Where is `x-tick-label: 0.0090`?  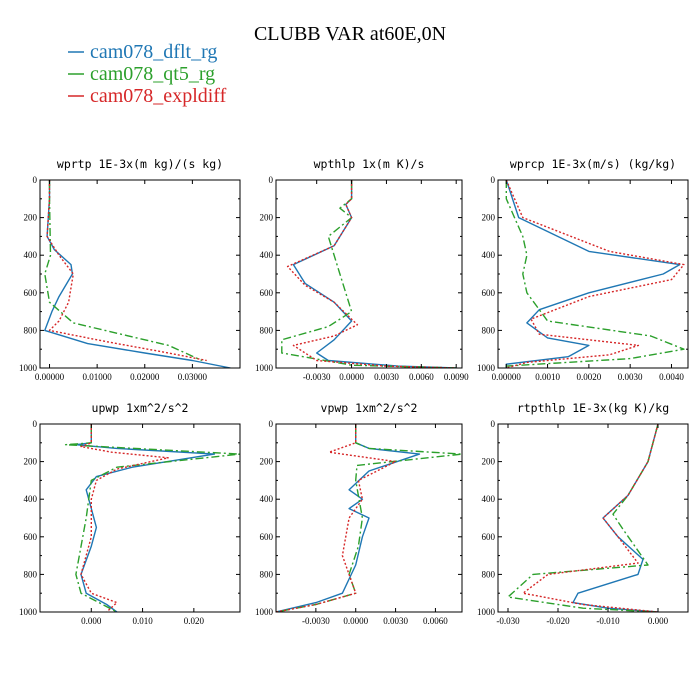 x-tick-label: 0.0090 is located at coordinates (456, 377).